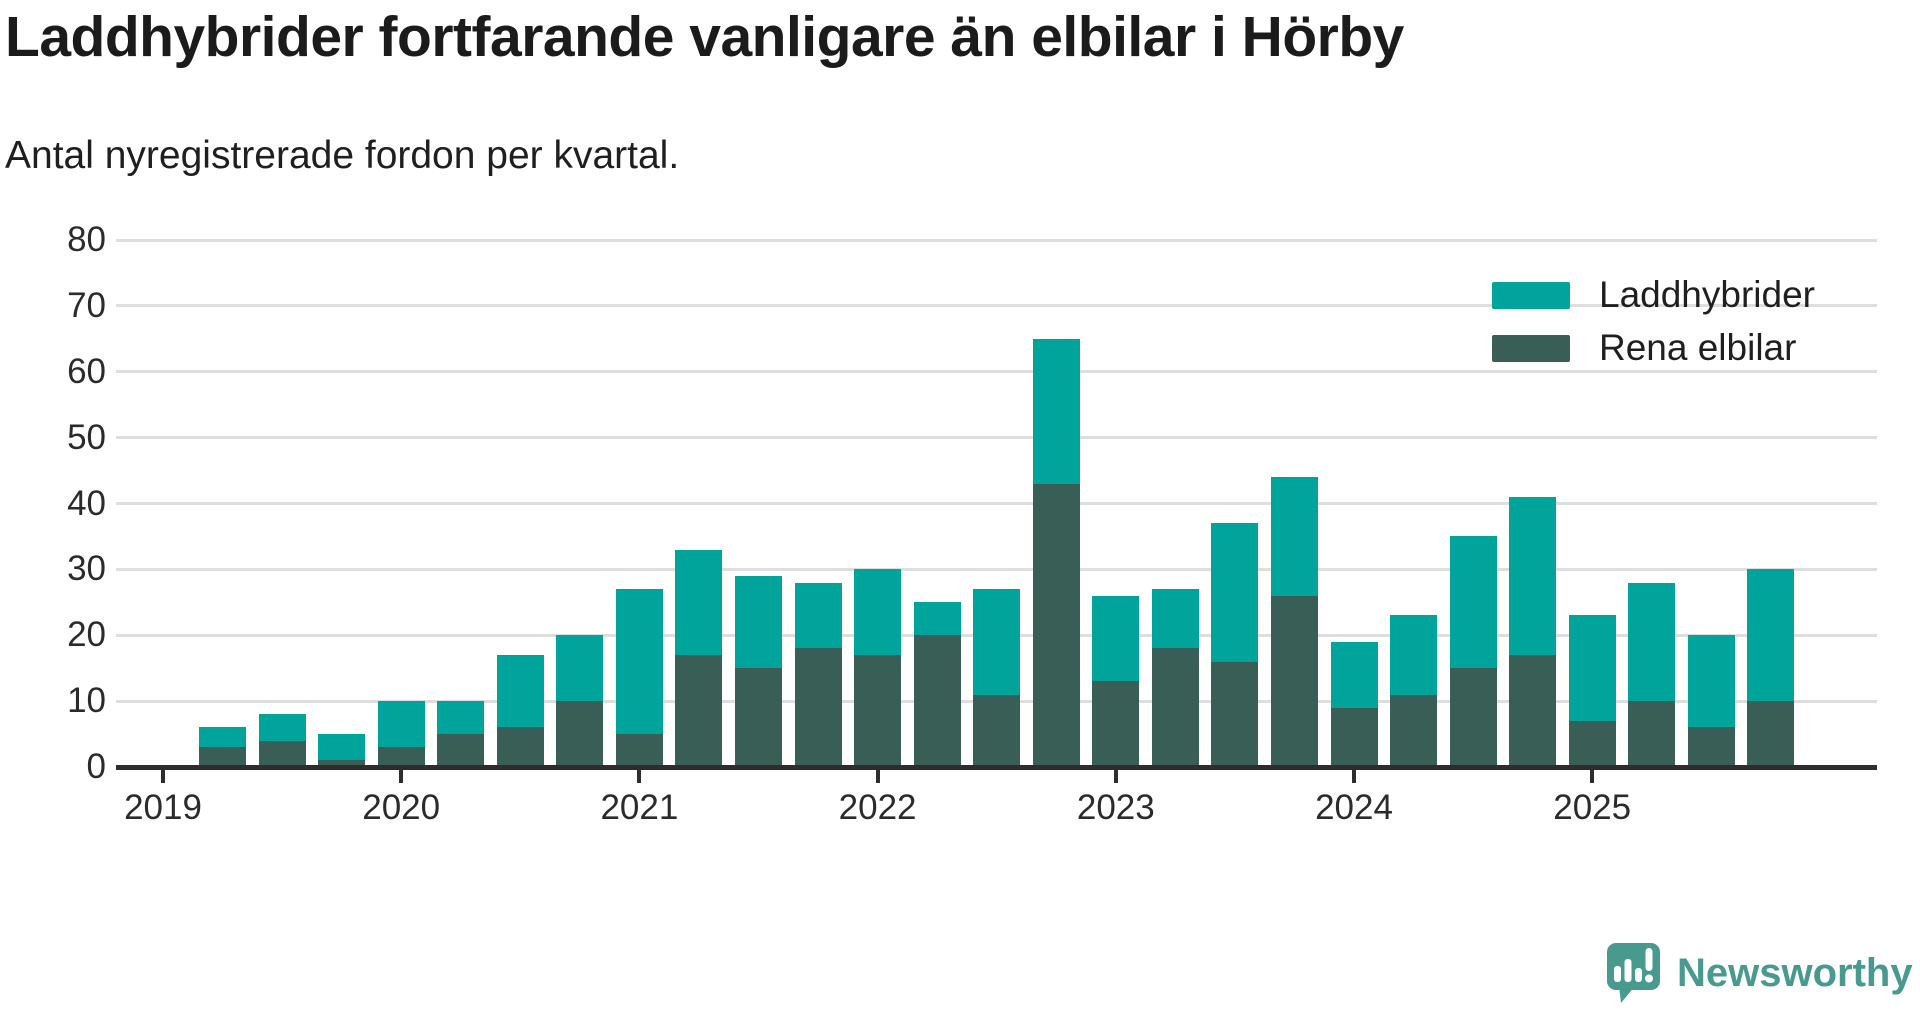  Describe the element at coordinates (877, 807) in the screenshot. I see `x-axis-label-2022: 2022` at that location.